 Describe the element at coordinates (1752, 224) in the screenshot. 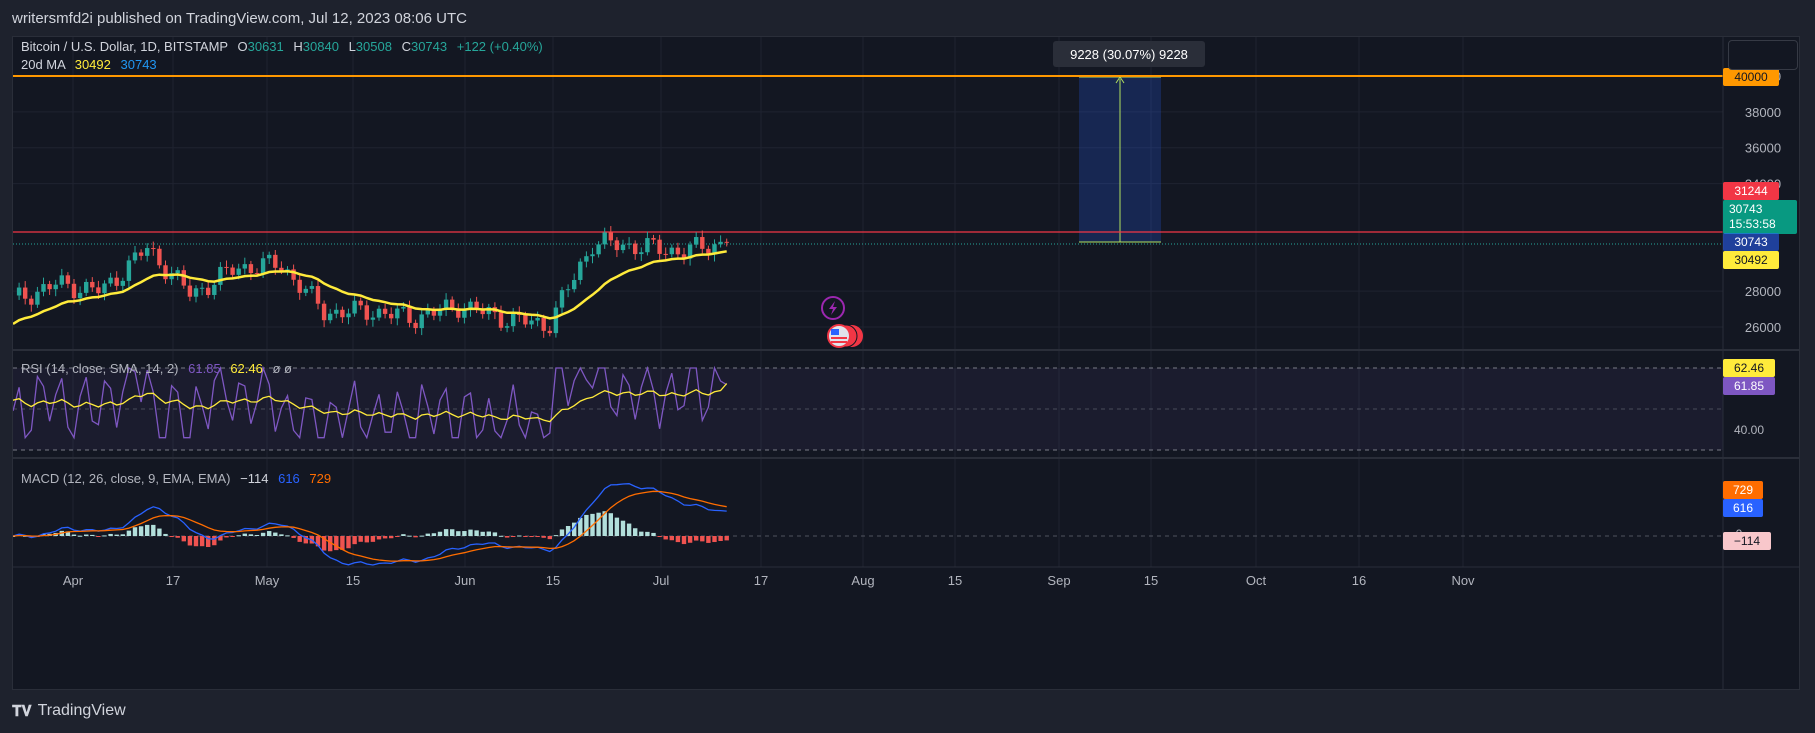

I see `countdown-badge: 15:53:58` at that location.